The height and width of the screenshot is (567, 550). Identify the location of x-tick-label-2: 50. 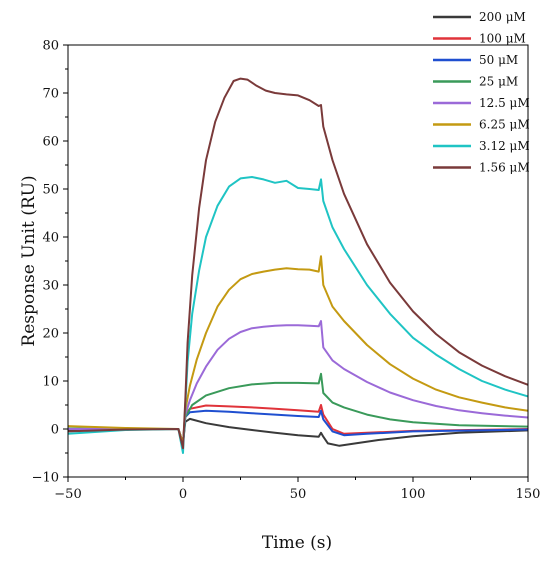
(298, 494).